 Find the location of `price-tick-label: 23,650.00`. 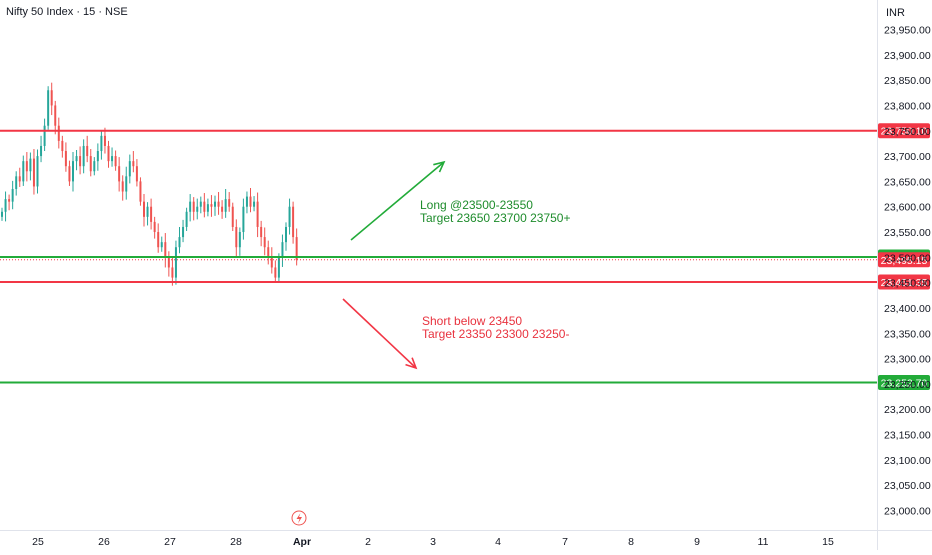

price-tick-label: 23,650.00 is located at coordinates (907, 182).